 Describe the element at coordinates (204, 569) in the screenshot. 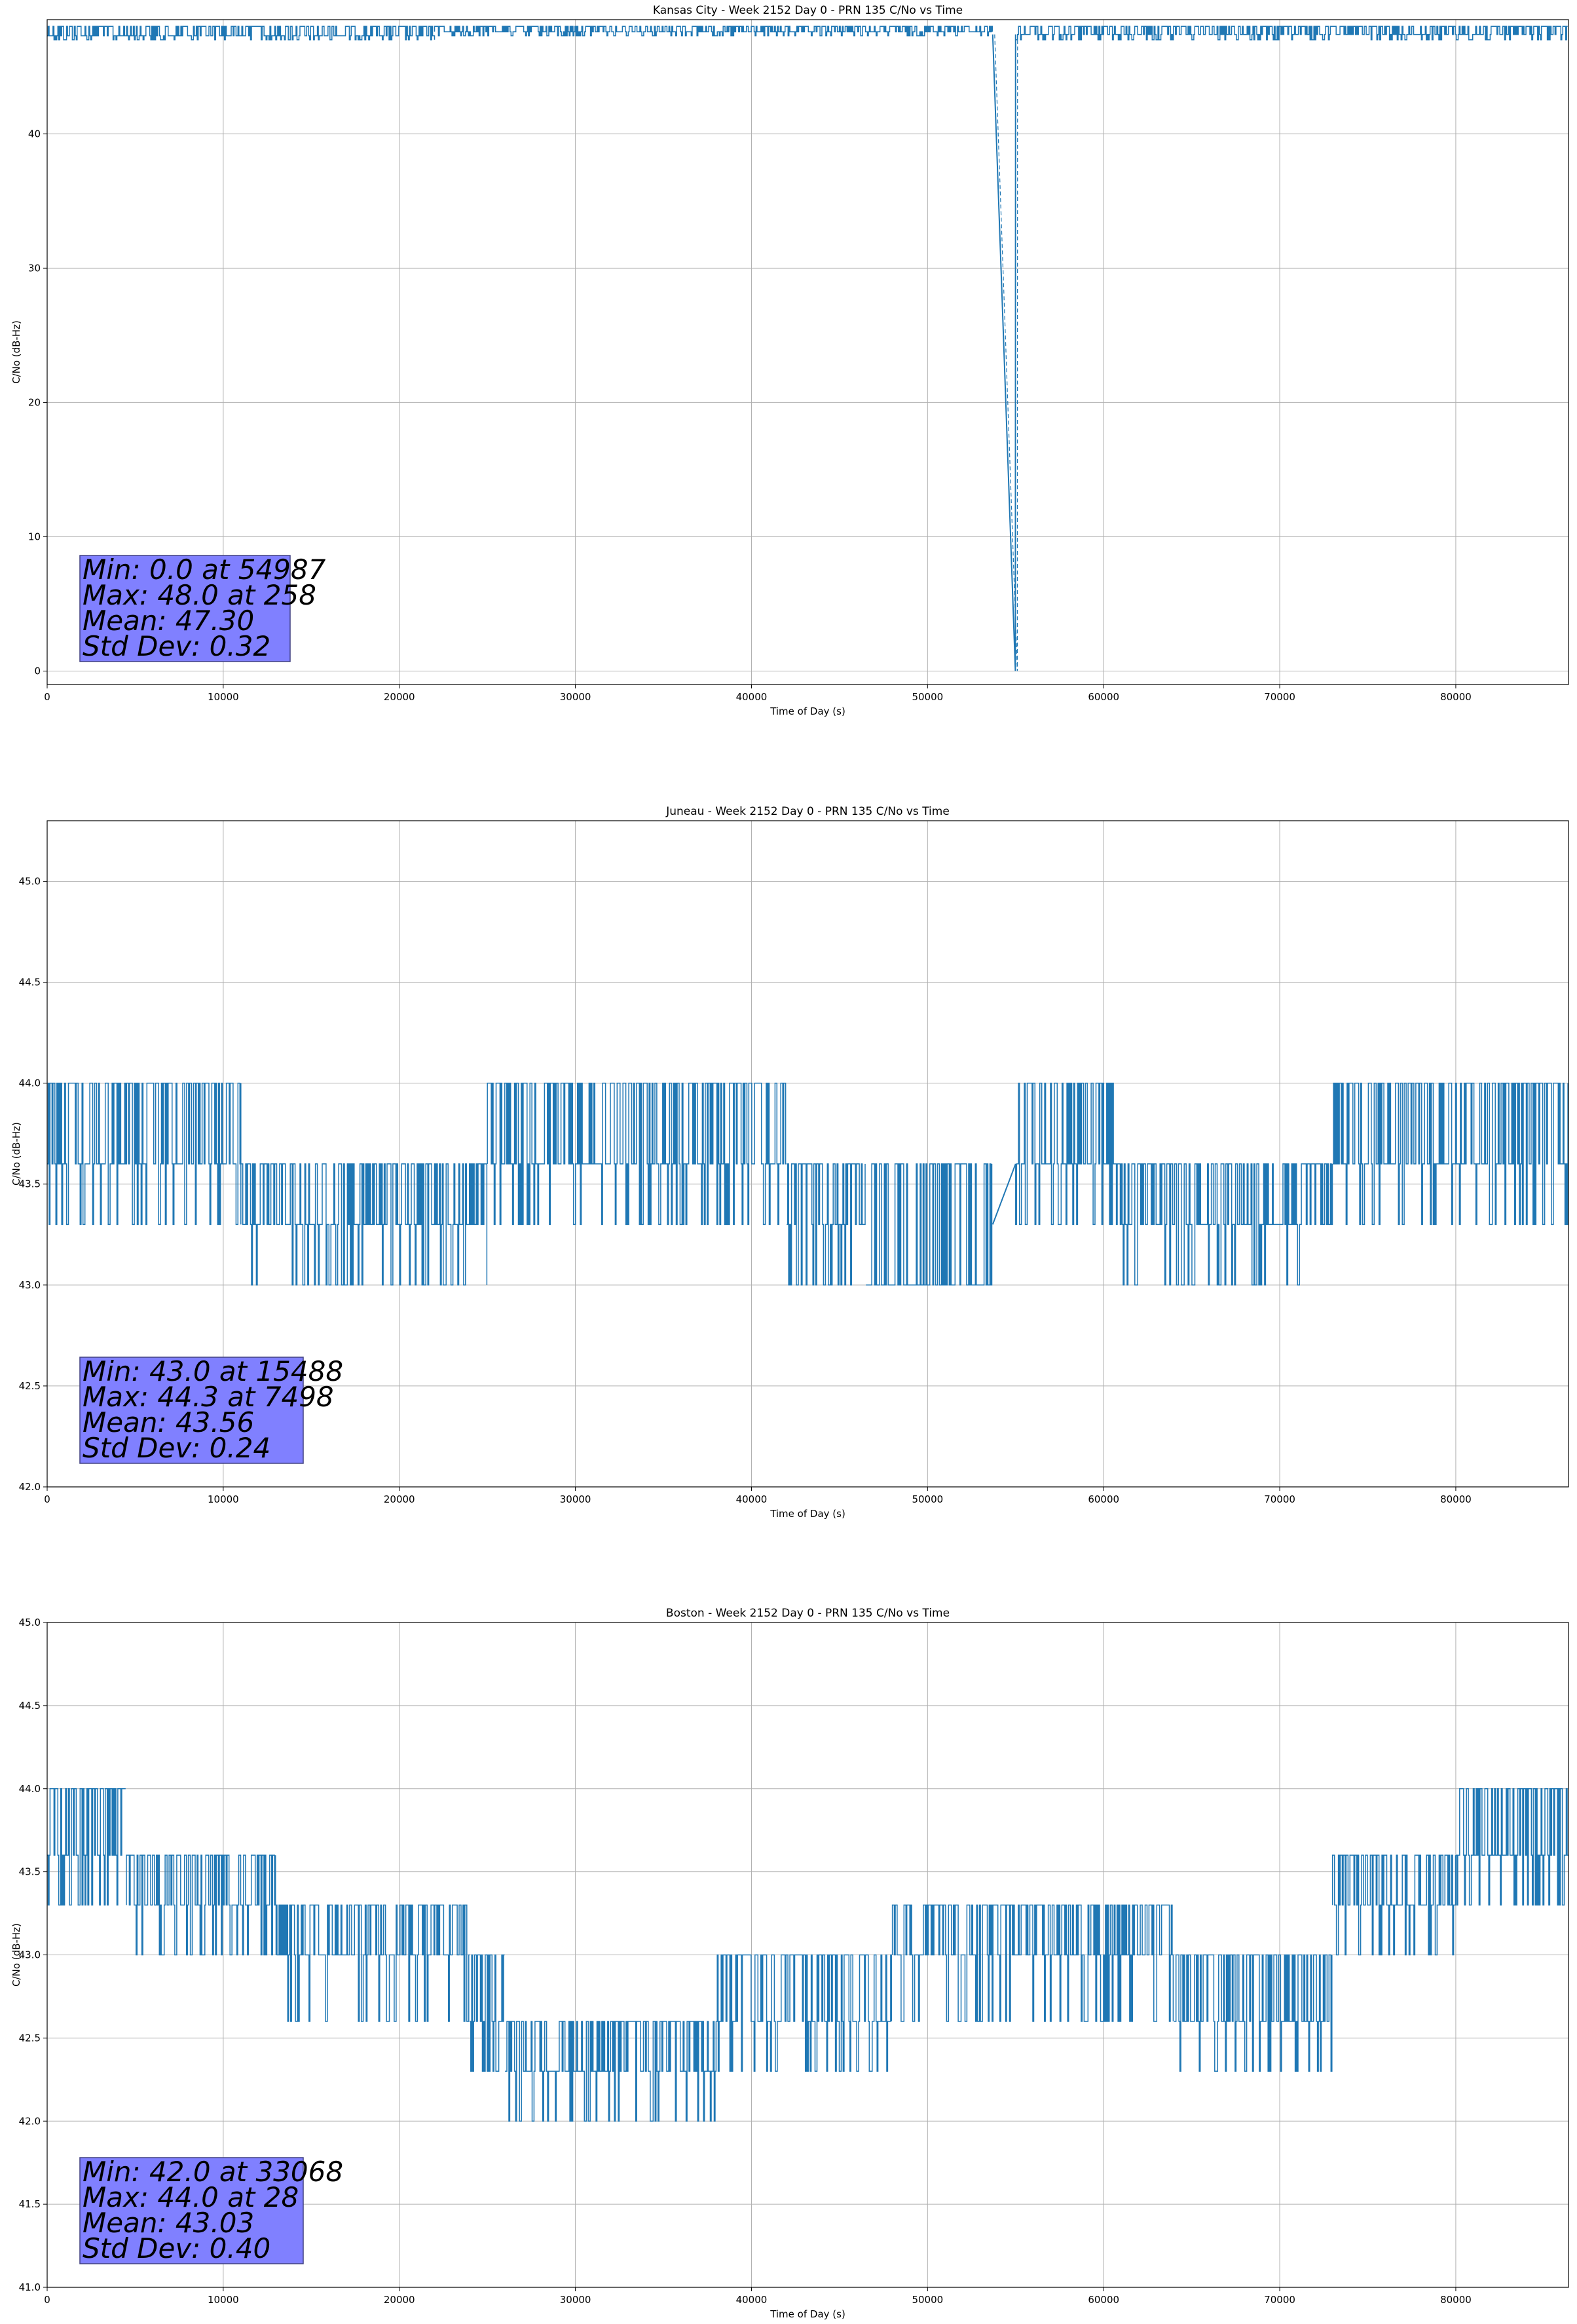

I see `stats-line: Min: 0.0 at 54987` at that location.